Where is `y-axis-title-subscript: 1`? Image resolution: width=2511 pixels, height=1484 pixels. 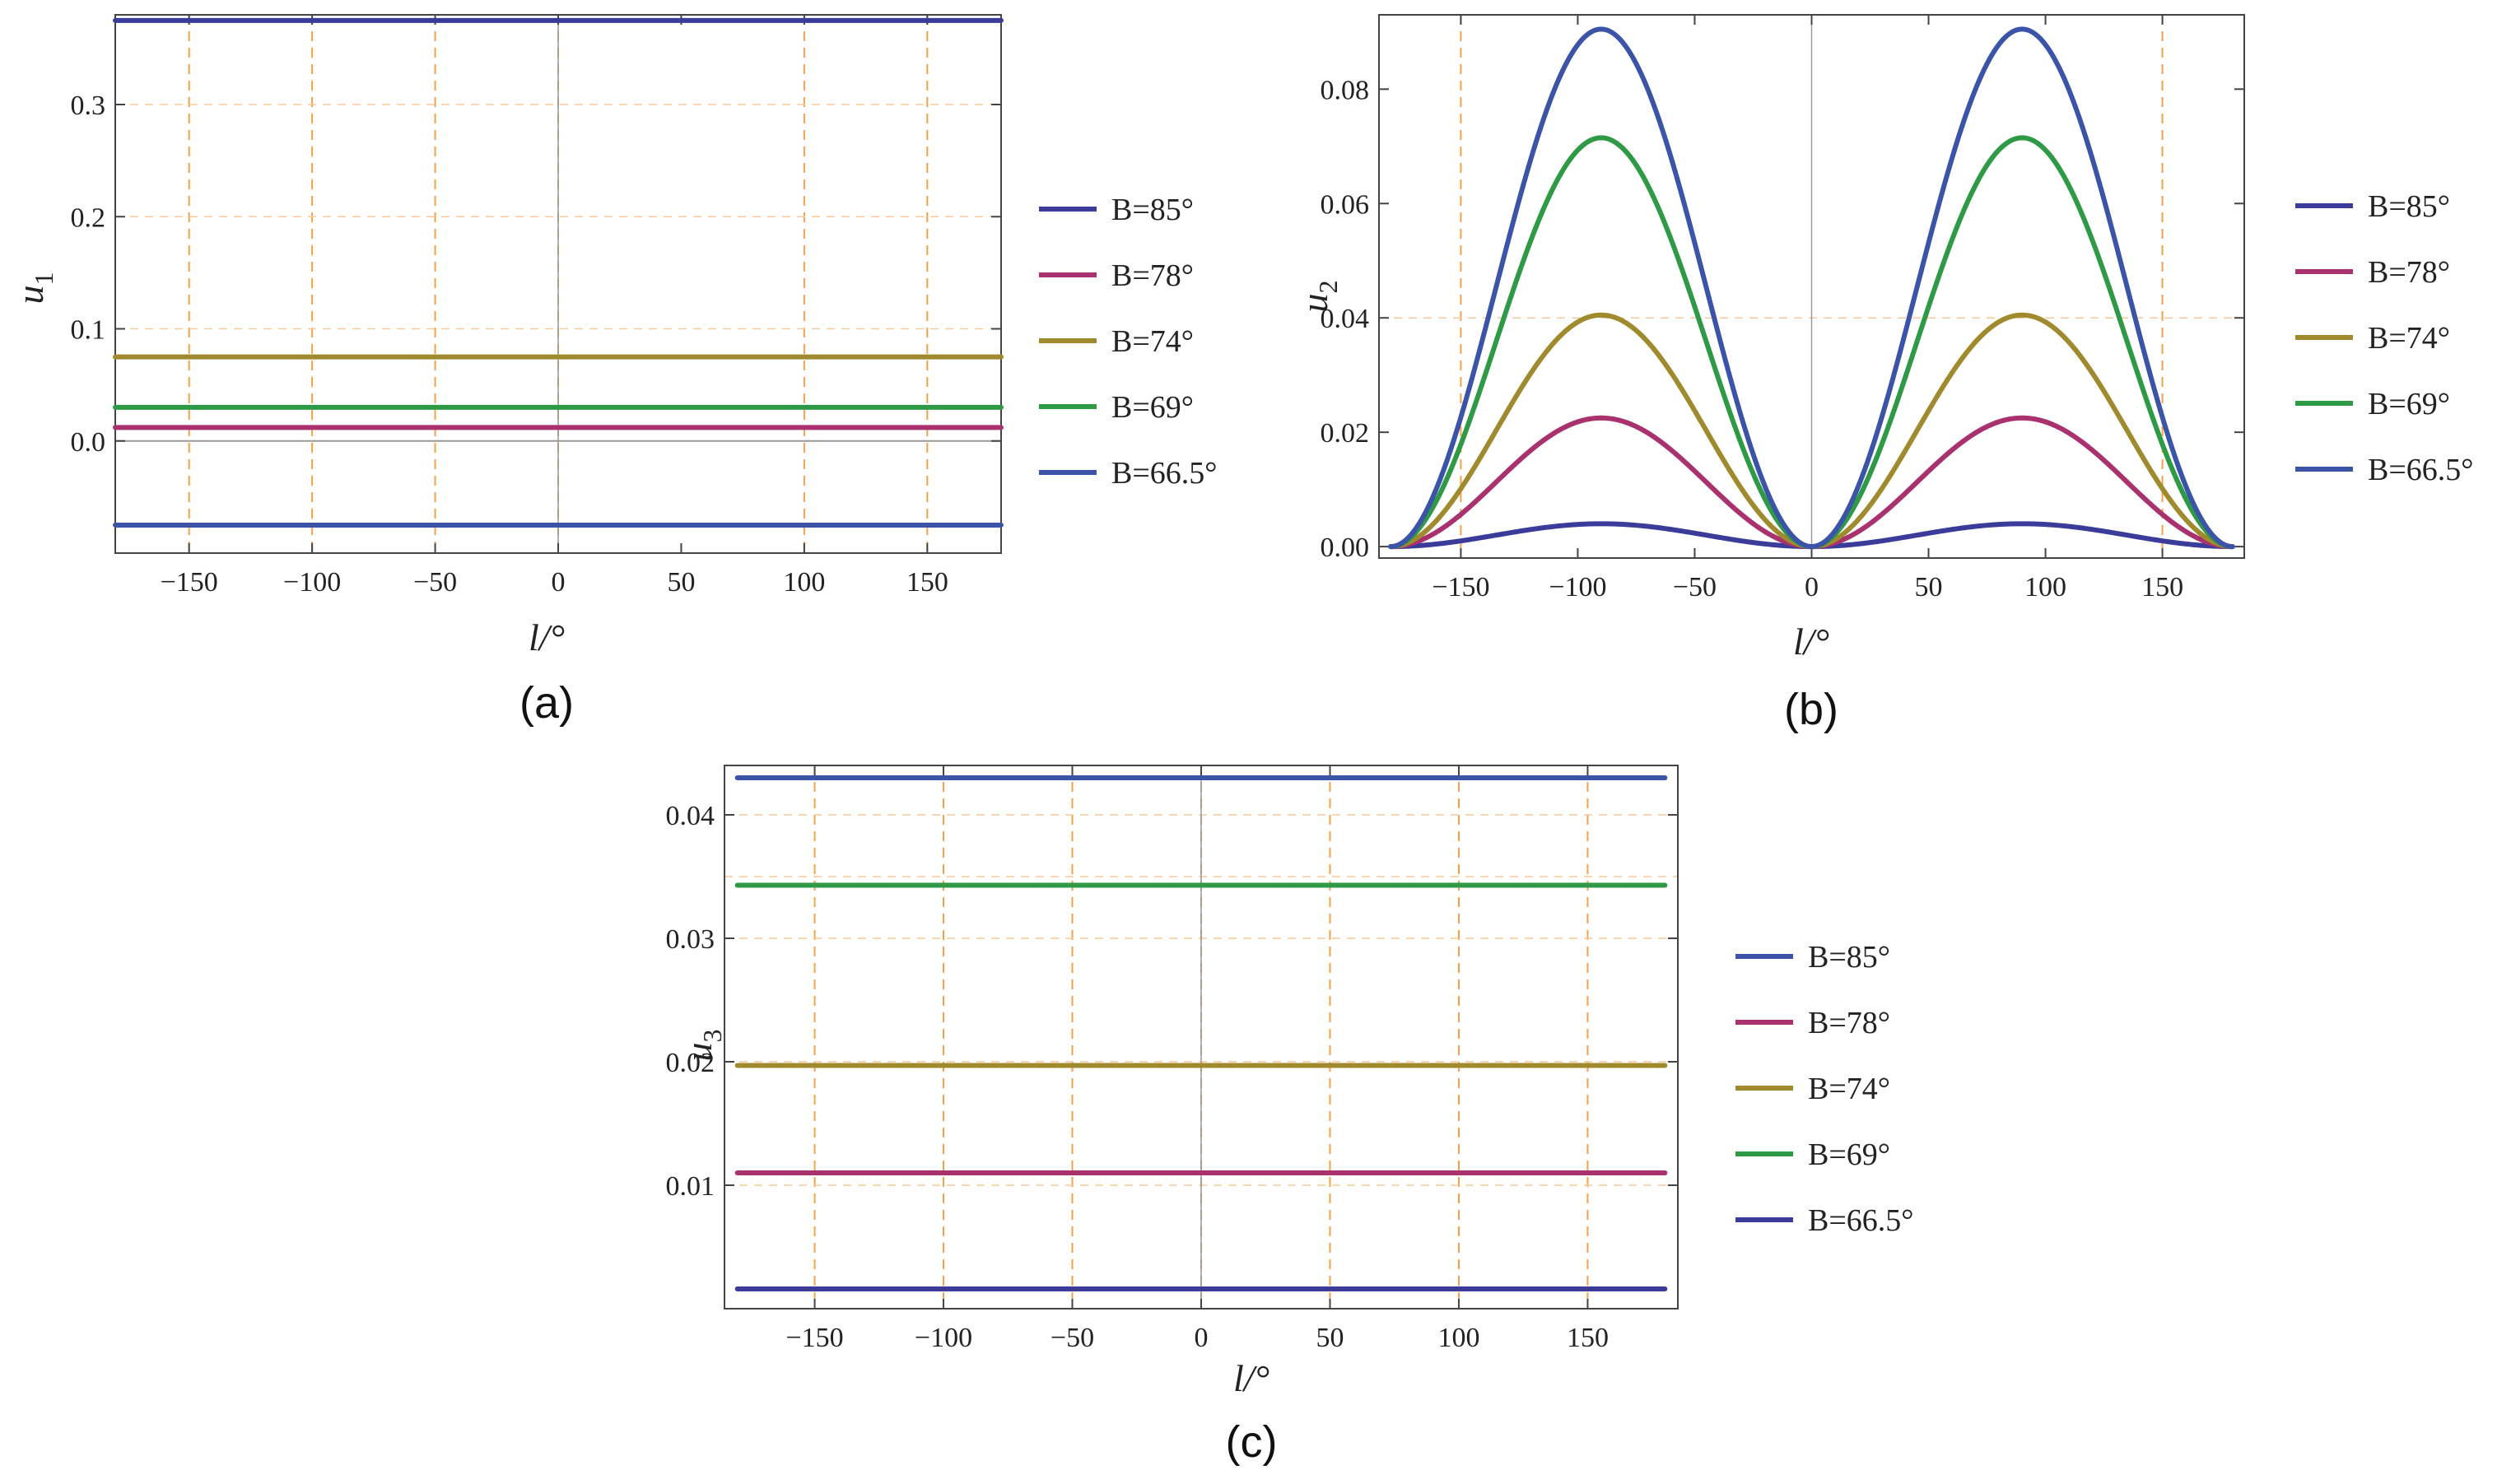
y-axis-title-subscript: 1 is located at coordinates (44, 279).